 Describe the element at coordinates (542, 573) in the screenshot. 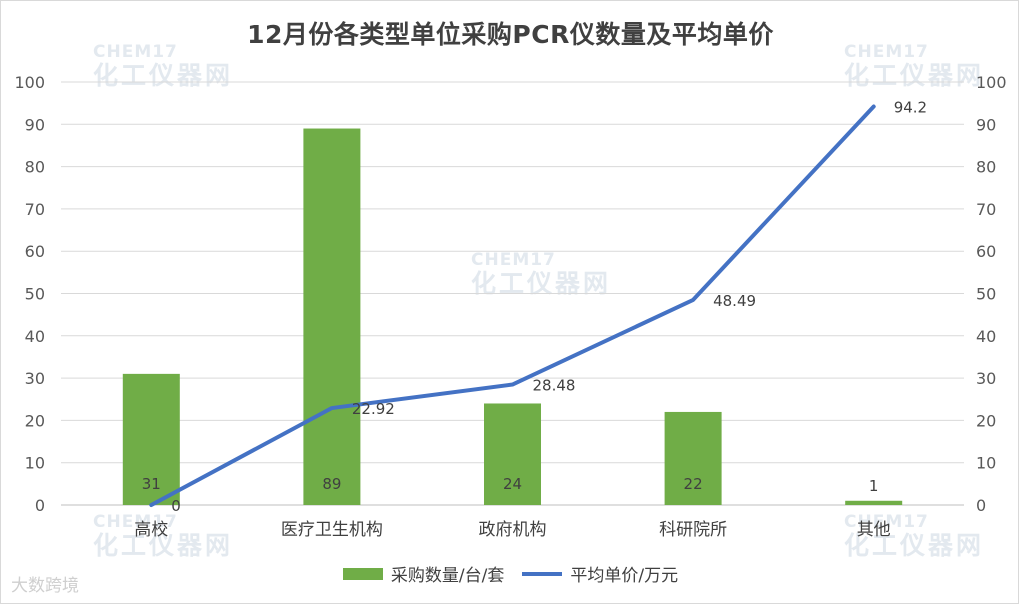

I see `legend-swatch-line` at that location.